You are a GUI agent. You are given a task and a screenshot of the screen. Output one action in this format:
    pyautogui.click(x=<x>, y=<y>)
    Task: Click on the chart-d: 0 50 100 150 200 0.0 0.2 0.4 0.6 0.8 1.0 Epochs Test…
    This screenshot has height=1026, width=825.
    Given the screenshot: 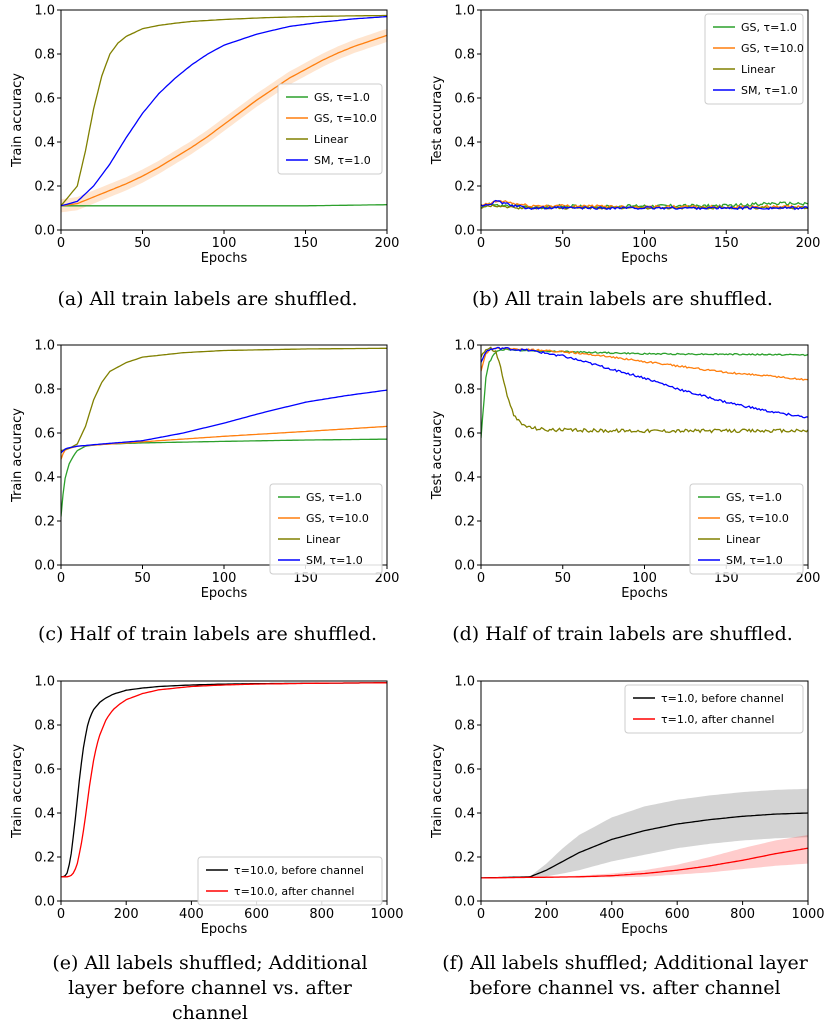 What is the action you would take?
    pyautogui.click(x=625, y=470)
    